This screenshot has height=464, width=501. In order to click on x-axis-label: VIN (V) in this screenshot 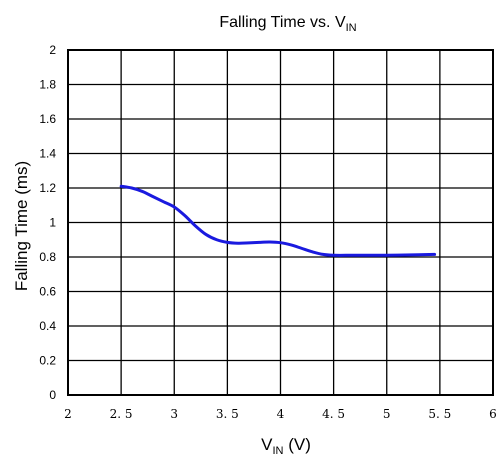, I will do `click(286, 446)`.